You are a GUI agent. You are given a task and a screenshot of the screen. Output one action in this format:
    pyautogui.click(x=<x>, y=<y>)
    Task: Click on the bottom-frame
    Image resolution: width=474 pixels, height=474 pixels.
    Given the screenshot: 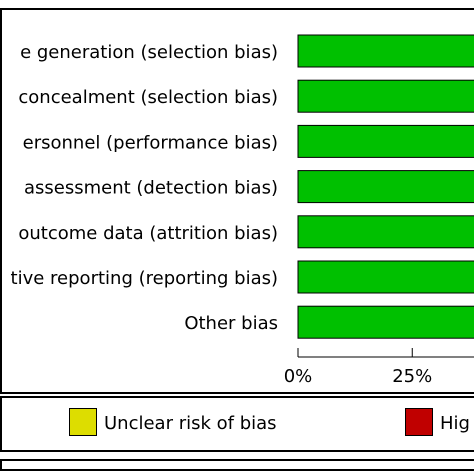 What is the action you would take?
    pyautogui.click(x=237, y=465)
    